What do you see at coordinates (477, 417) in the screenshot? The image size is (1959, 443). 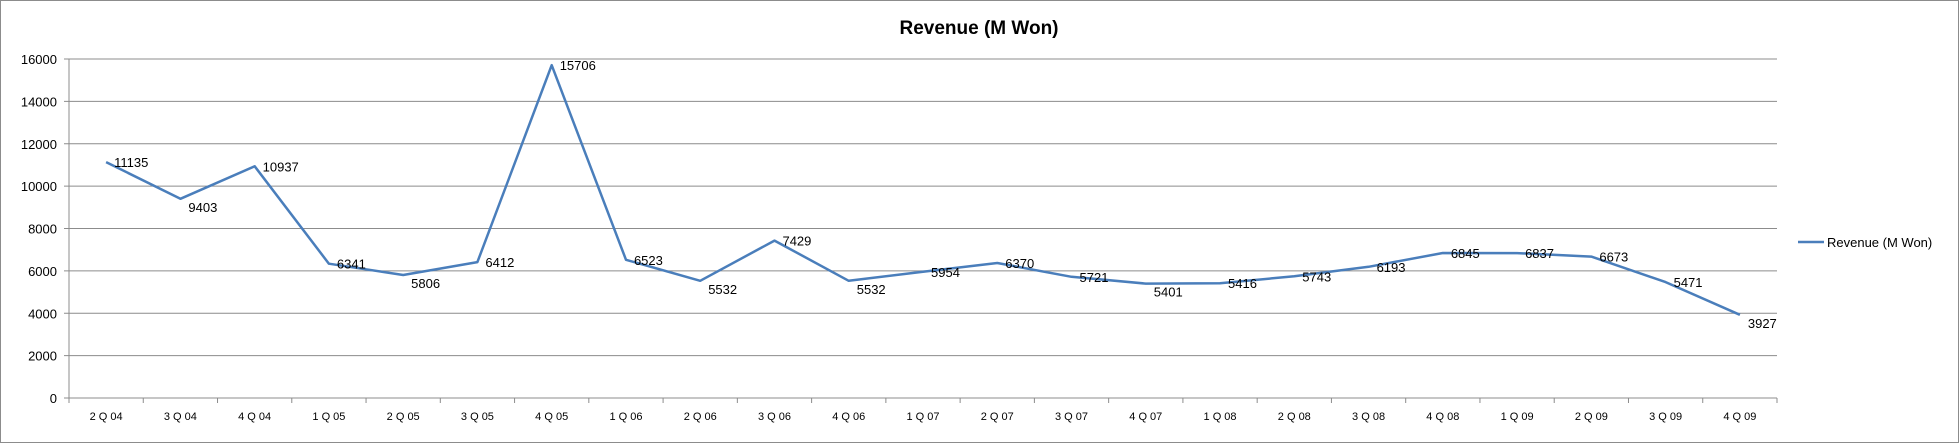 I see `x-tick-label: 3 Q 05` at bounding box center [477, 417].